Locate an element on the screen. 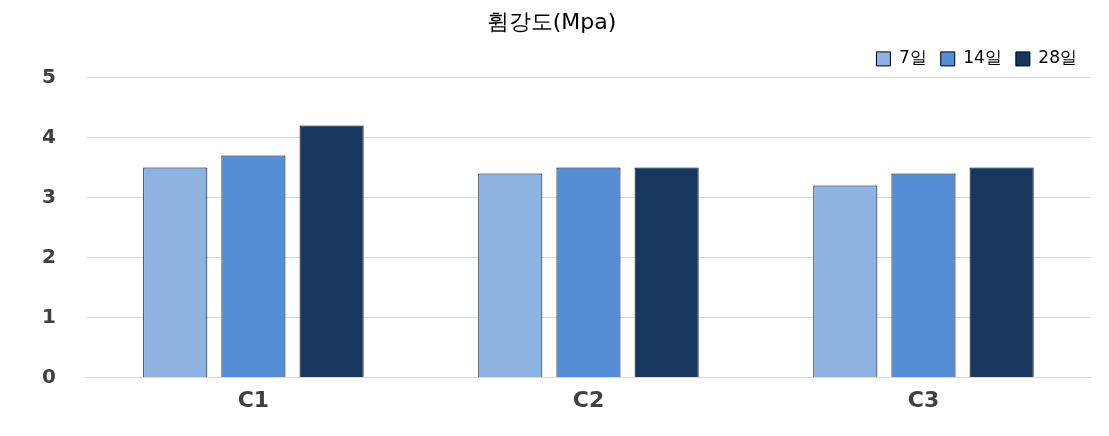  y-tick-label: 2 is located at coordinates (48, 255).